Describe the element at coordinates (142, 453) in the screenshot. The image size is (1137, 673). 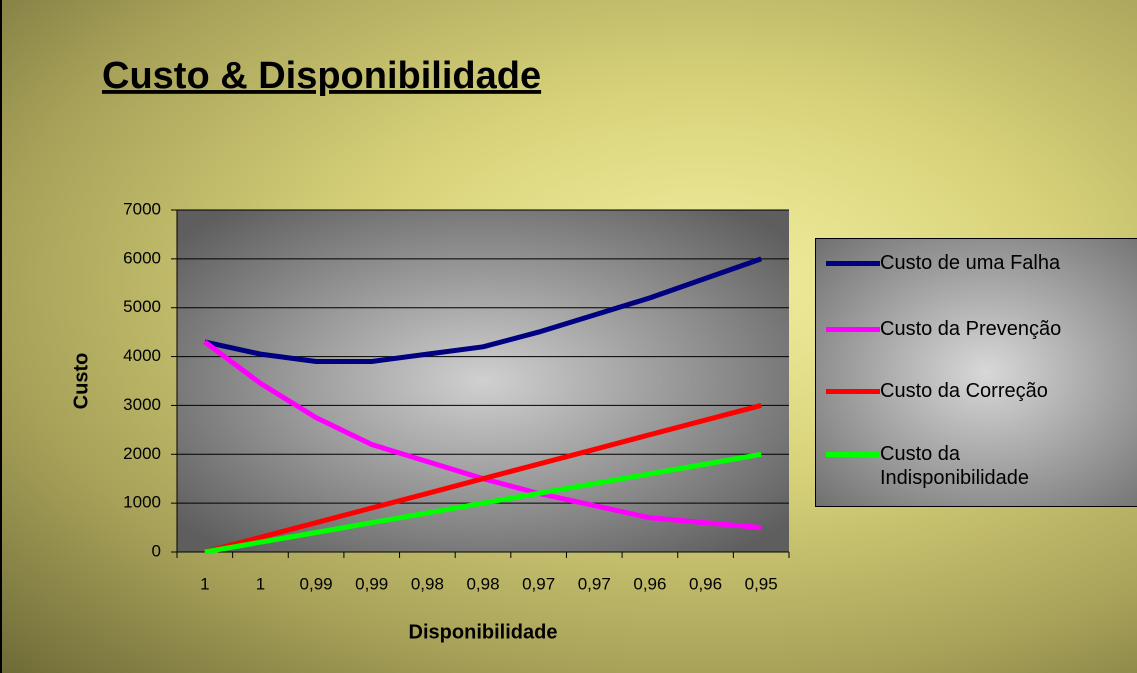
I see `y-tick-label: 2000` at that location.